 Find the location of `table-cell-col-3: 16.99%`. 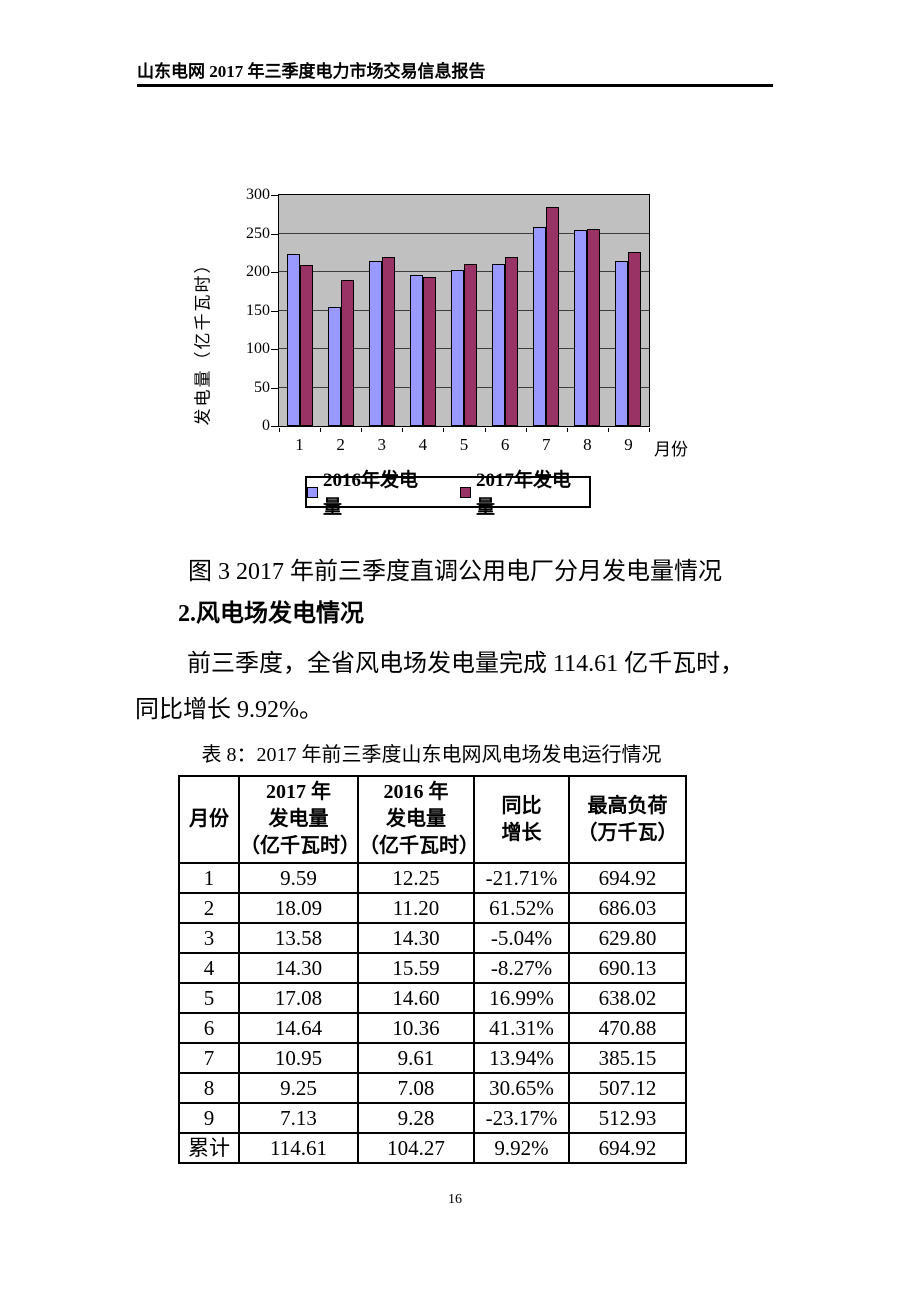

table-cell-col-3: 16.99% is located at coordinates (521, 998).